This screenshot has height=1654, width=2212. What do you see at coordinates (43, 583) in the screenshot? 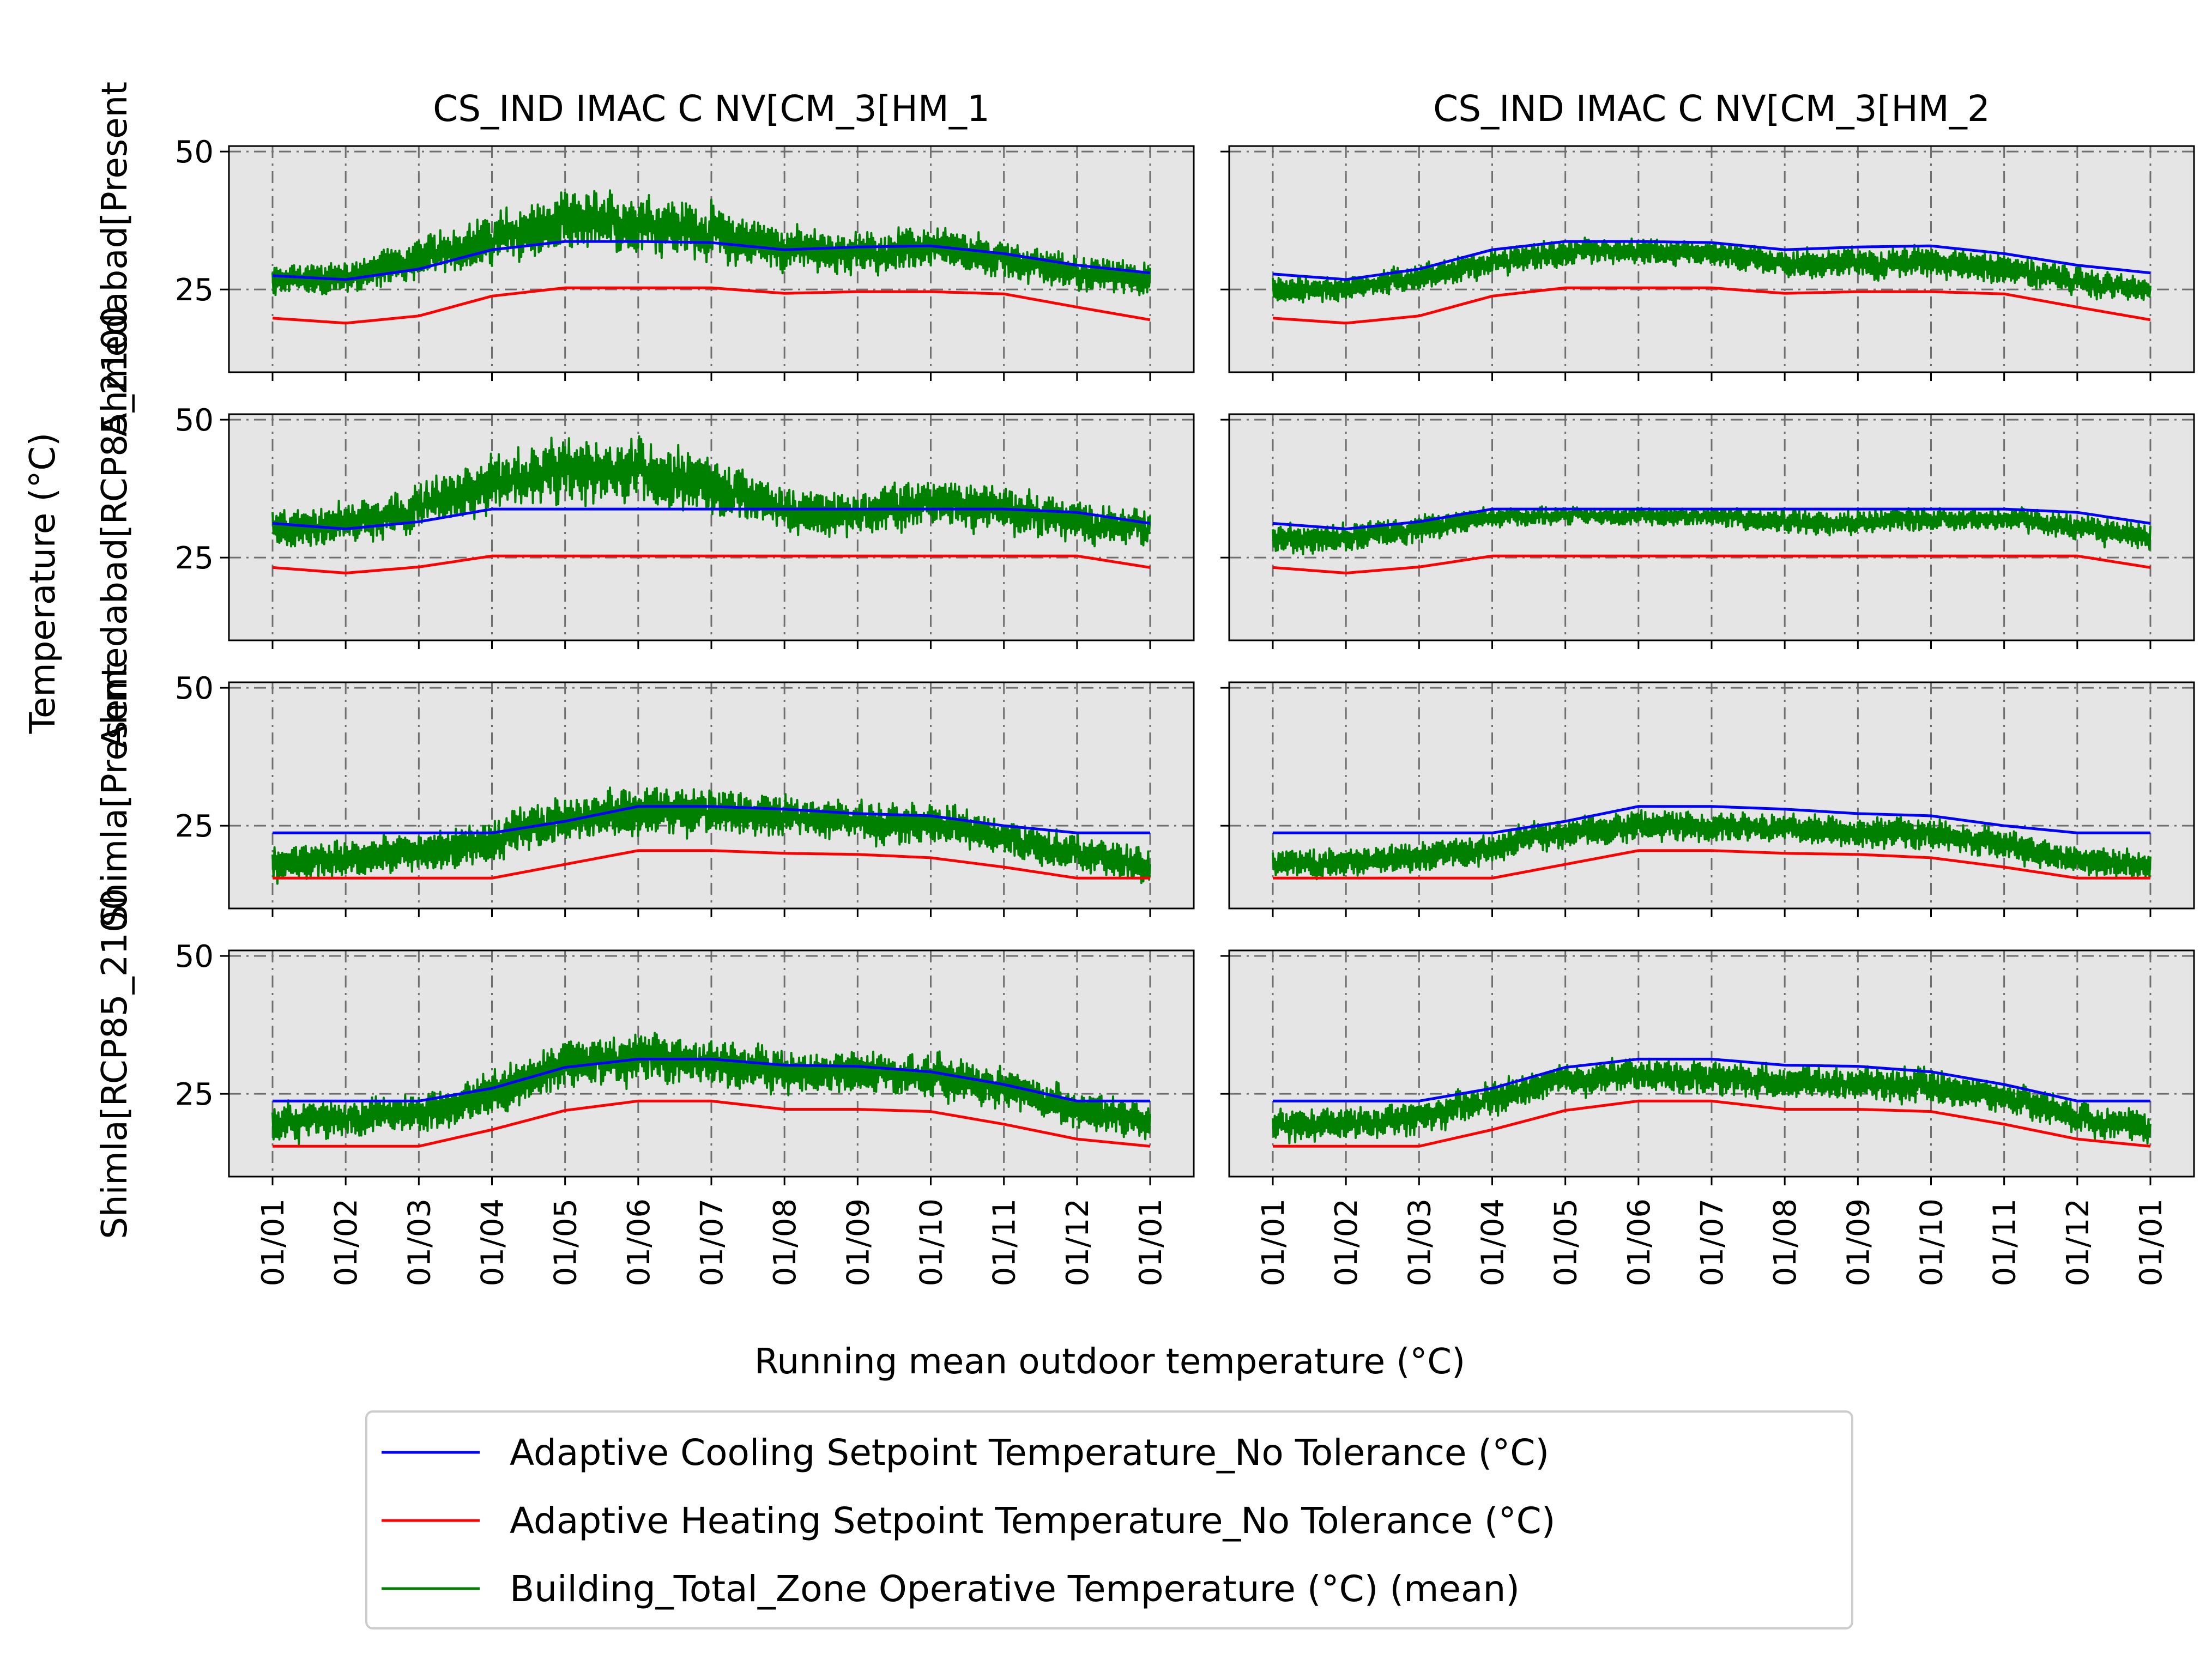
I see `y-axis-label: Temperature (°C)` at bounding box center [43, 583].